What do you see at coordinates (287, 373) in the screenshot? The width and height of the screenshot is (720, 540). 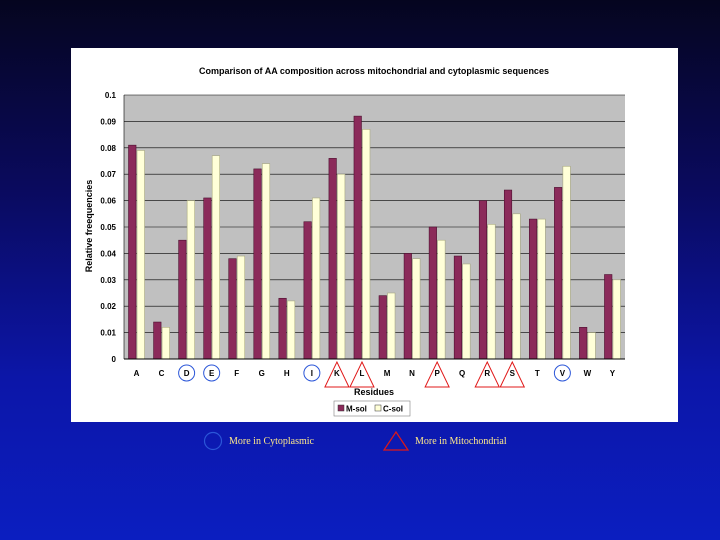 I see `x-tick-label: H` at bounding box center [287, 373].